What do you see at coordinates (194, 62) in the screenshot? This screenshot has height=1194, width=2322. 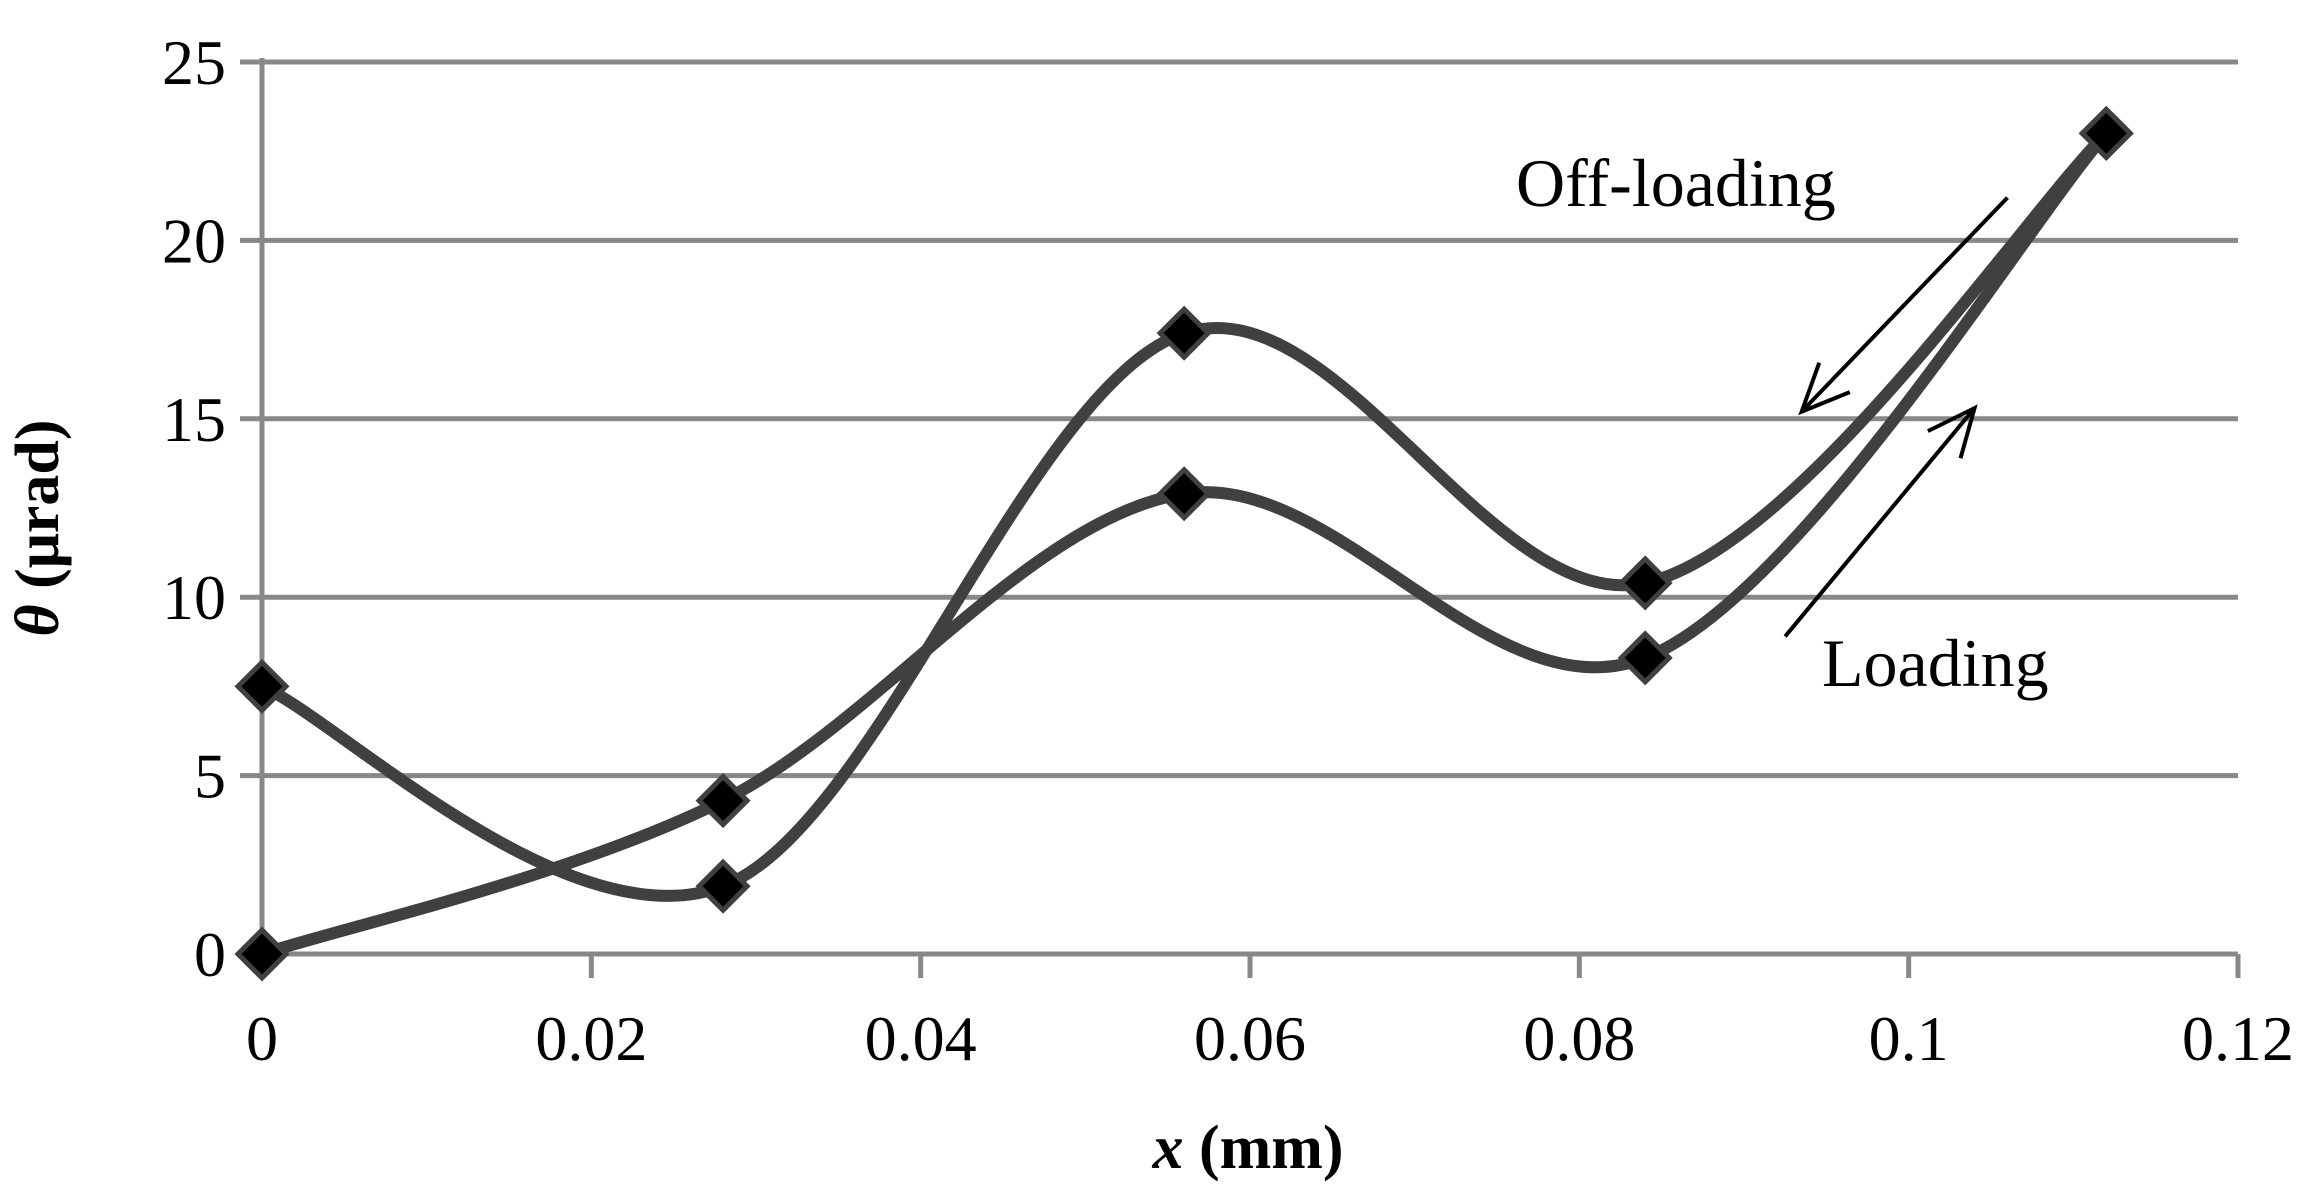 I see `y-tick-label: 25` at bounding box center [194, 62].